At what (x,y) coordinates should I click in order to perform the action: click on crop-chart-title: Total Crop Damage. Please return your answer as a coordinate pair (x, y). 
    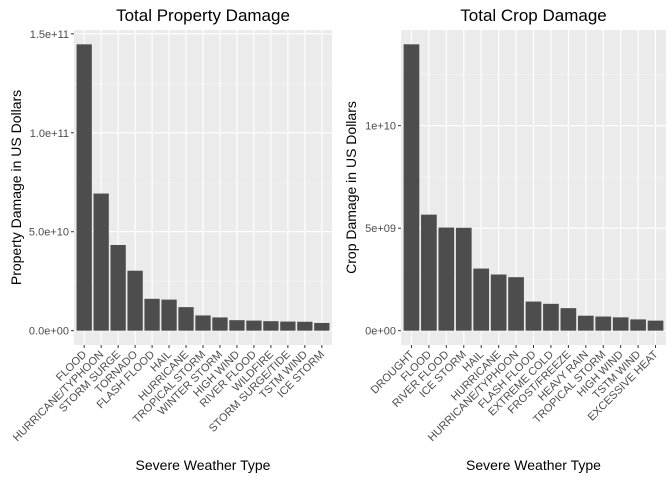
    Looking at the image, I should click on (533, 15).